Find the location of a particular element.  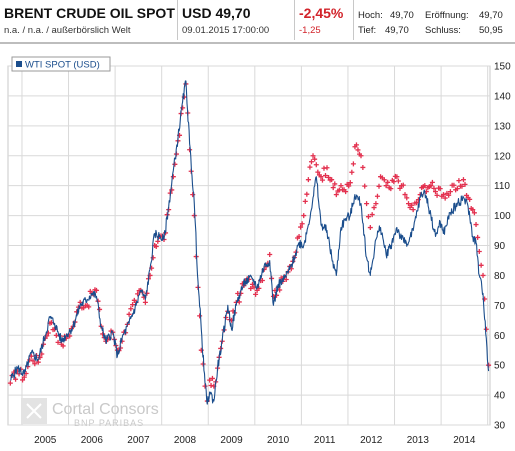

close-value: 50,95 is located at coordinates (491, 30).